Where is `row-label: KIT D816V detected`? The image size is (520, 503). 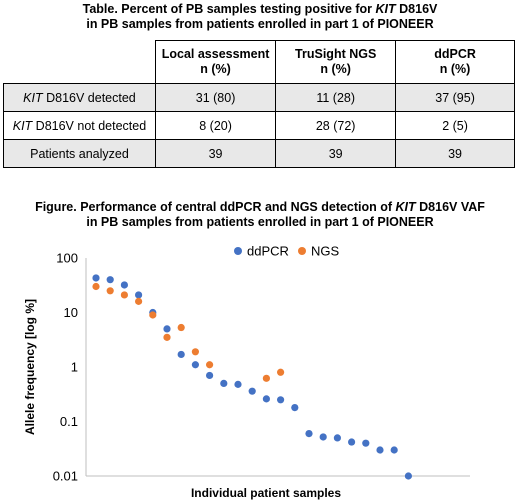 row-label: KIT D816V detected is located at coordinates (79, 97).